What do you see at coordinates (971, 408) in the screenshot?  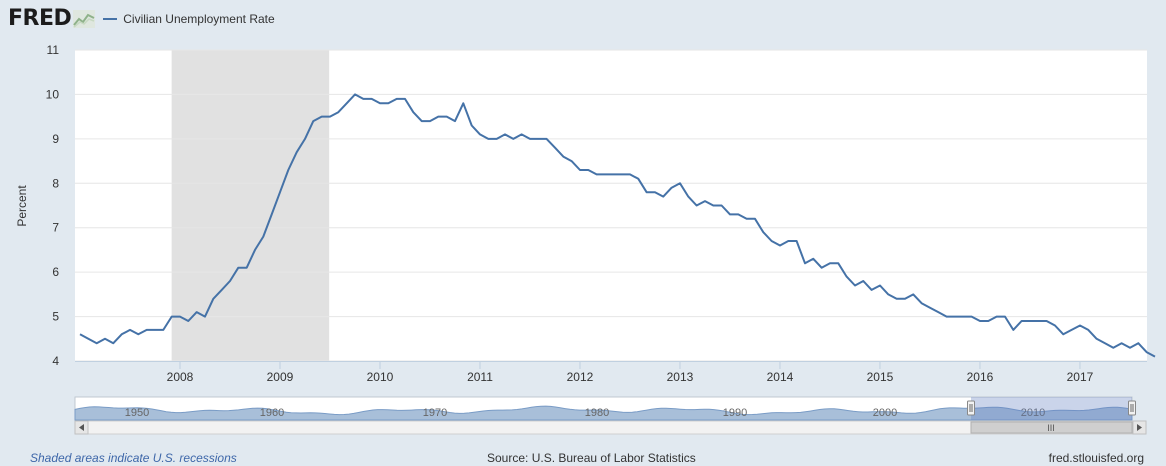 I see `navigator-left-handle` at bounding box center [971, 408].